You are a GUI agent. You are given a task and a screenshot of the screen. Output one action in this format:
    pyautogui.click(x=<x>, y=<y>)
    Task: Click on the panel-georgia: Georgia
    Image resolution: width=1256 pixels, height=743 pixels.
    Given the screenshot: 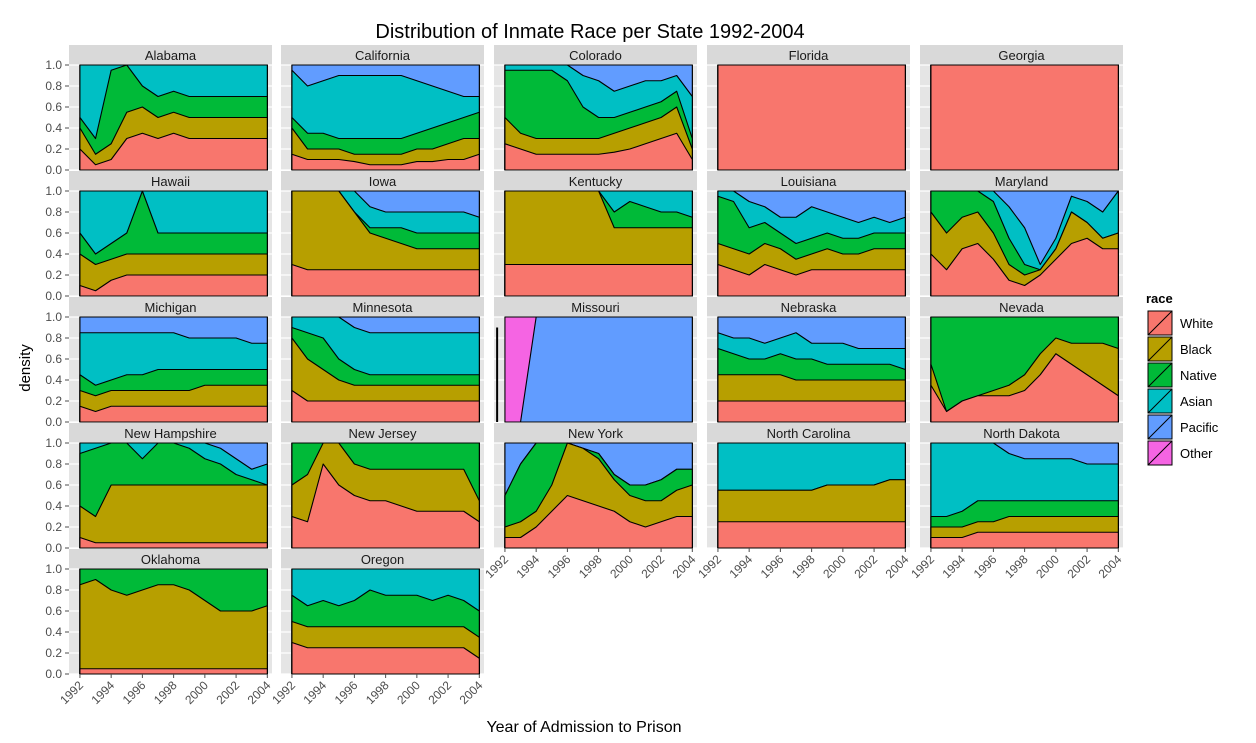 What is the action you would take?
    pyautogui.click(x=1021, y=108)
    